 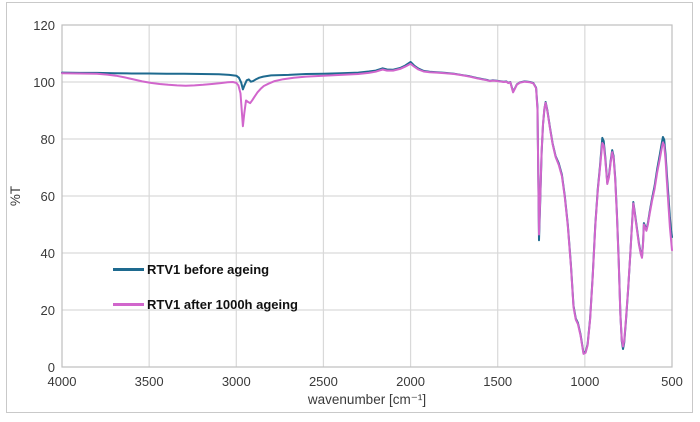 I want to click on y-tick-label: 20, so click(x=47, y=310).